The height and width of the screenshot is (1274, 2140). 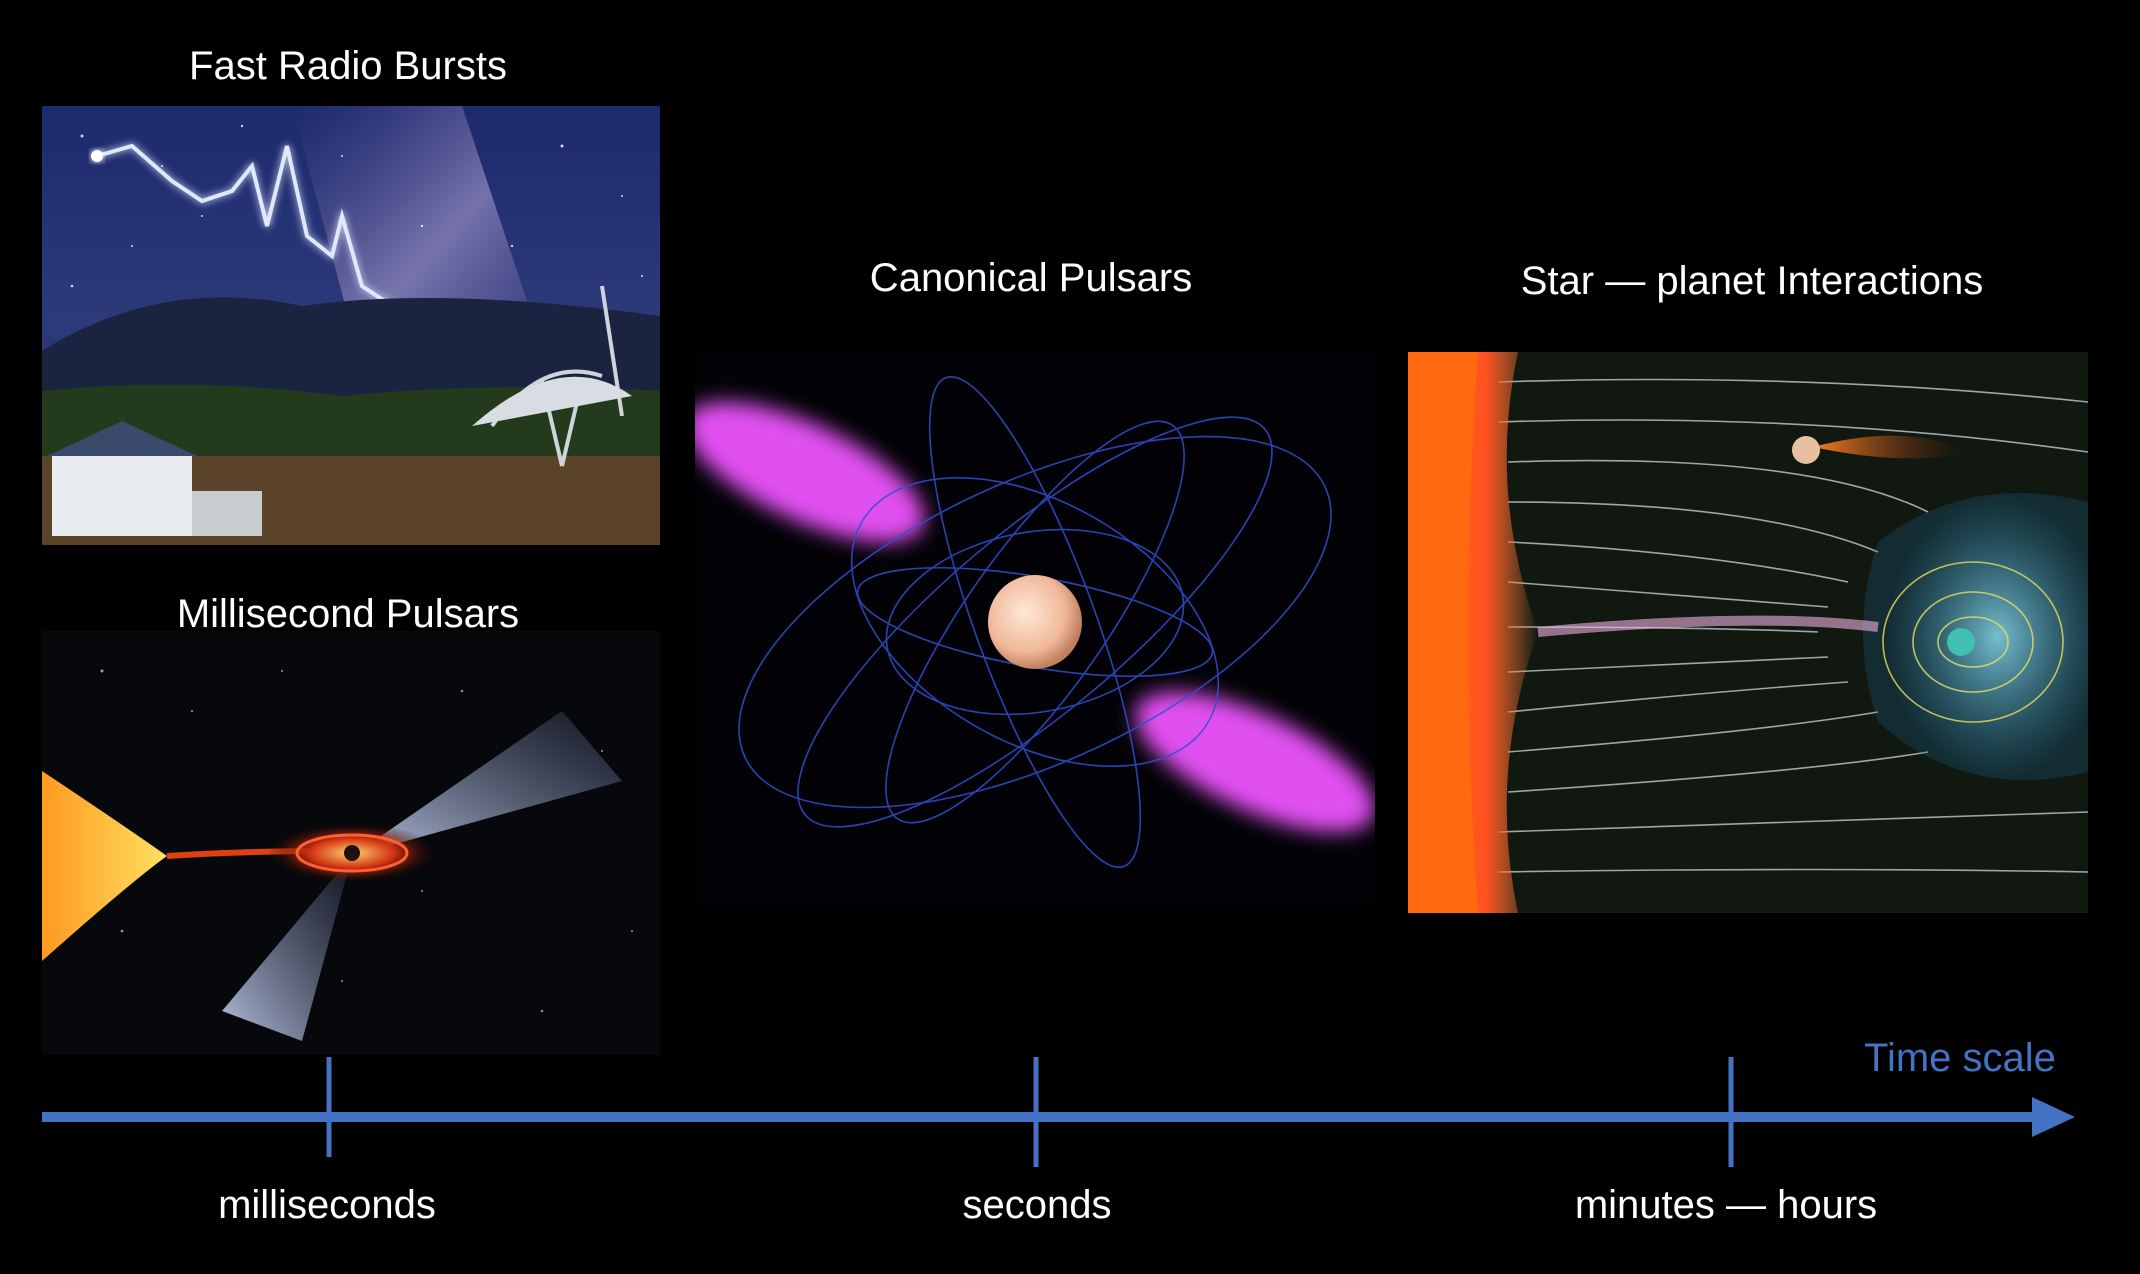 I want to click on star-planet-image, so click(x=1748, y=632).